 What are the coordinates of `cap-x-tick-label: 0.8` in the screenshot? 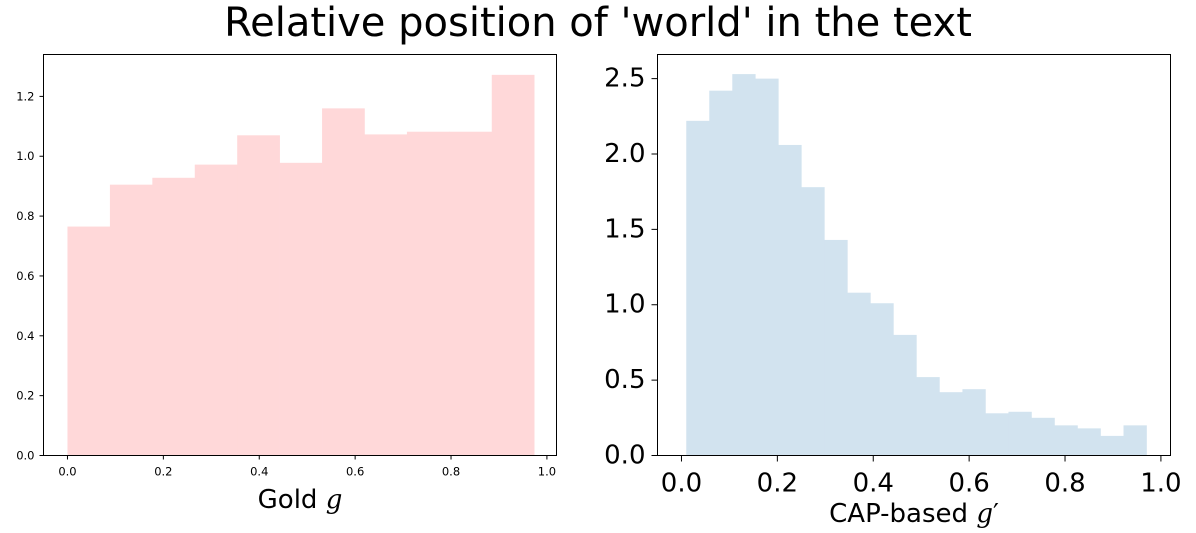 It's located at (1064, 484).